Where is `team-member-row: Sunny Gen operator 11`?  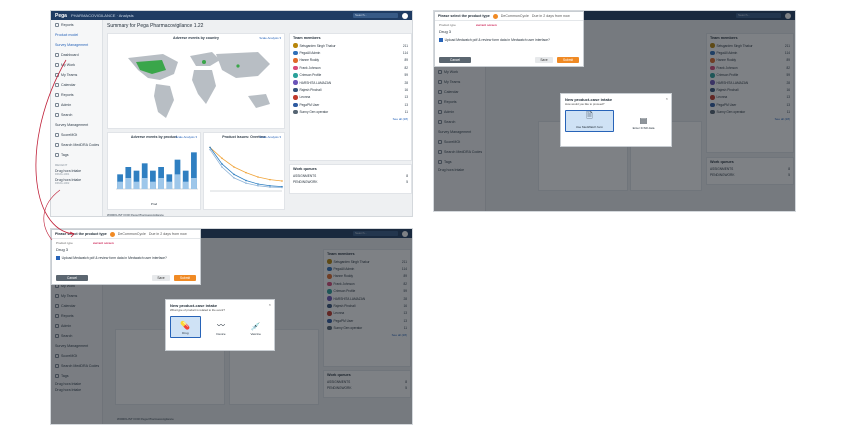
team-member-row: Sunny Gen operator 11 is located at coordinates (350, 112).